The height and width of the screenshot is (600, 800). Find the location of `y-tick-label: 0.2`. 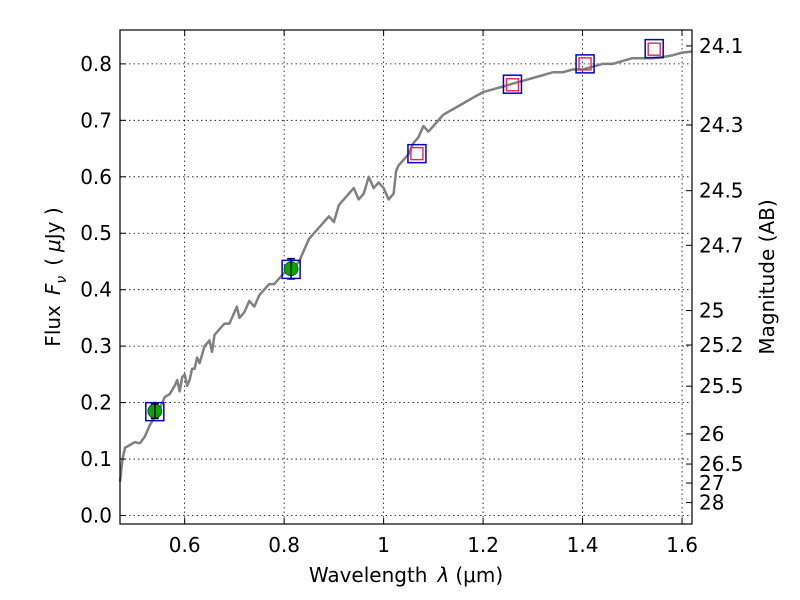

y-tick-label: 0.2 is located at coordinates (96, 403).